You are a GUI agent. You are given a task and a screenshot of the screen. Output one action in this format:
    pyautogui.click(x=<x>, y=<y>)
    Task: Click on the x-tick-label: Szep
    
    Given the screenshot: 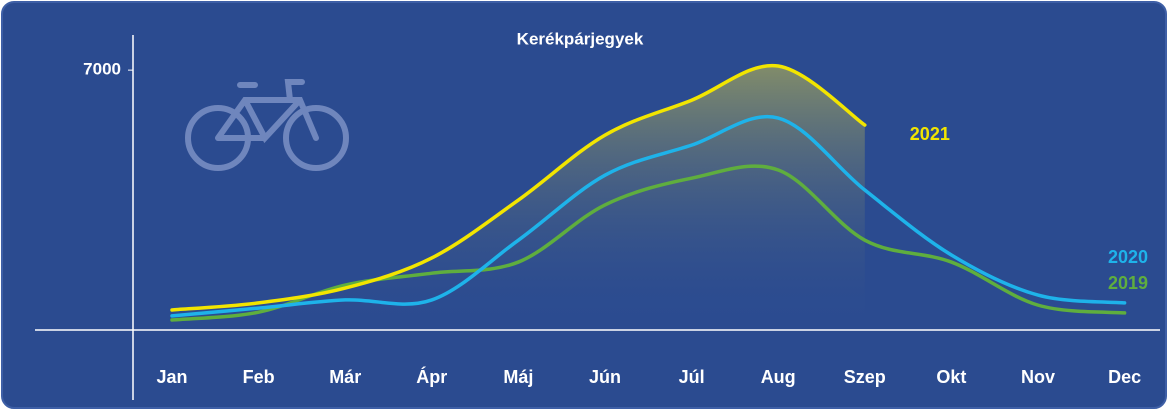 What is the action you would take?
    pyautogui.click(x=865, y=377)
    